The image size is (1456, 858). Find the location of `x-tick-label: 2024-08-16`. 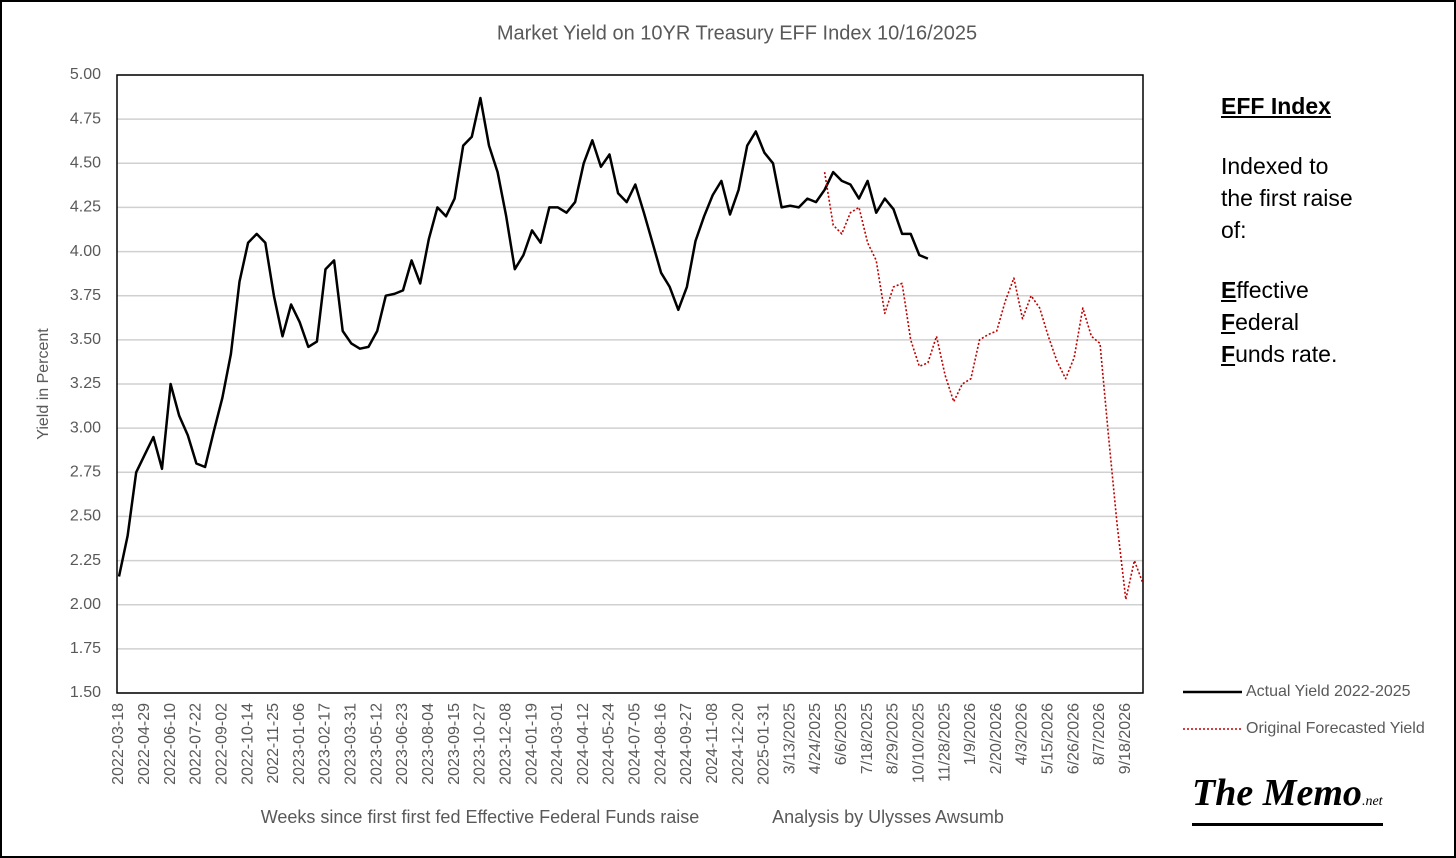

x-tick-label: 2024-08-16 is located at coordinates (660, 744).